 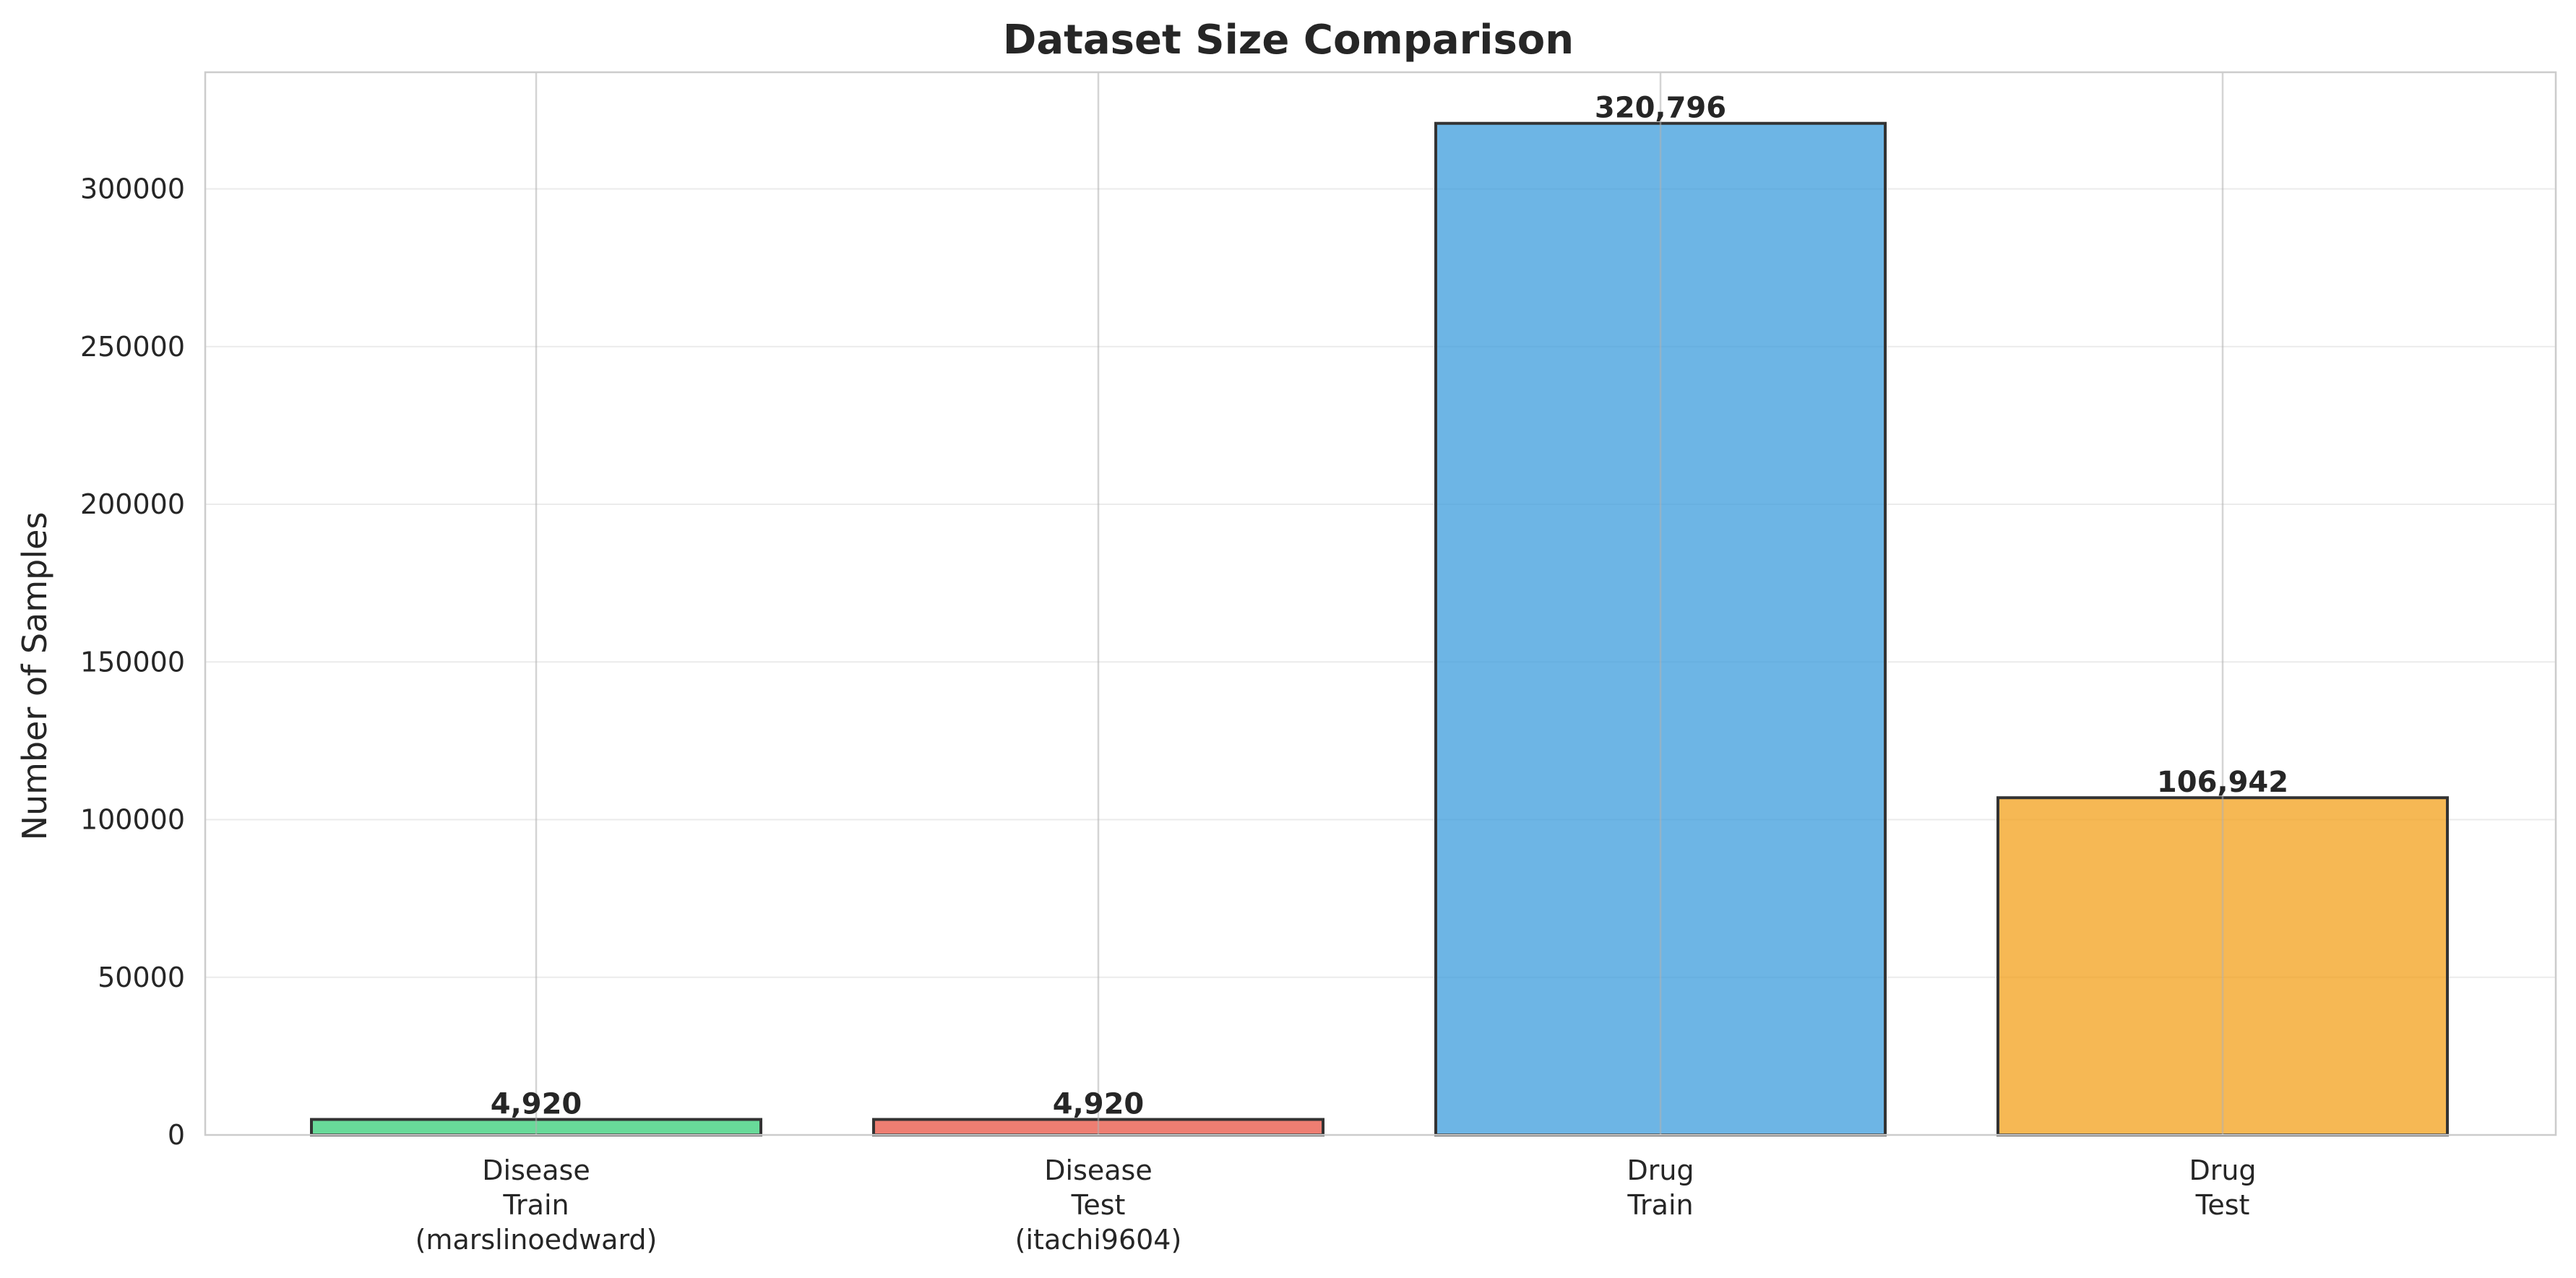 What do you see at coordinates (132, 189) in the screenshot?
I see `y-tick-label: 300000` at bounding box center [132, 189].